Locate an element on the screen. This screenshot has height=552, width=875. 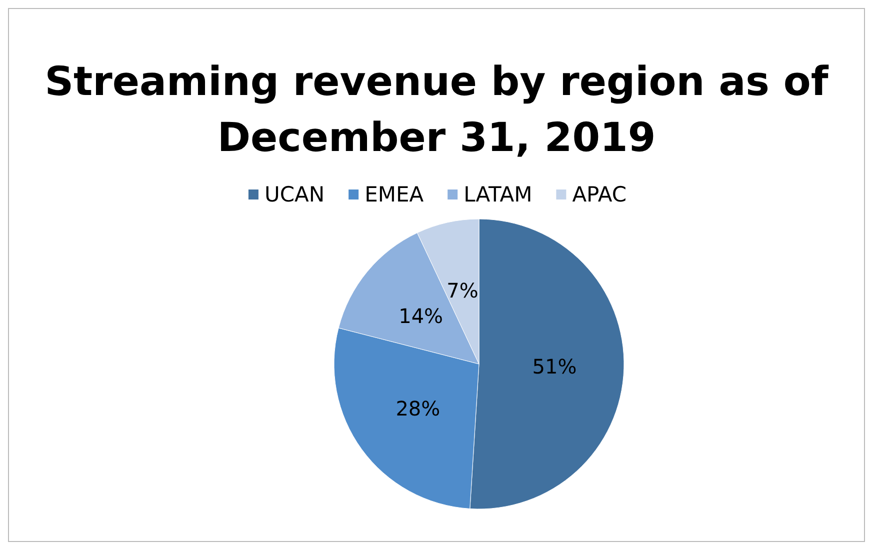
data-label: 51% is located at coordinates (554, 366).